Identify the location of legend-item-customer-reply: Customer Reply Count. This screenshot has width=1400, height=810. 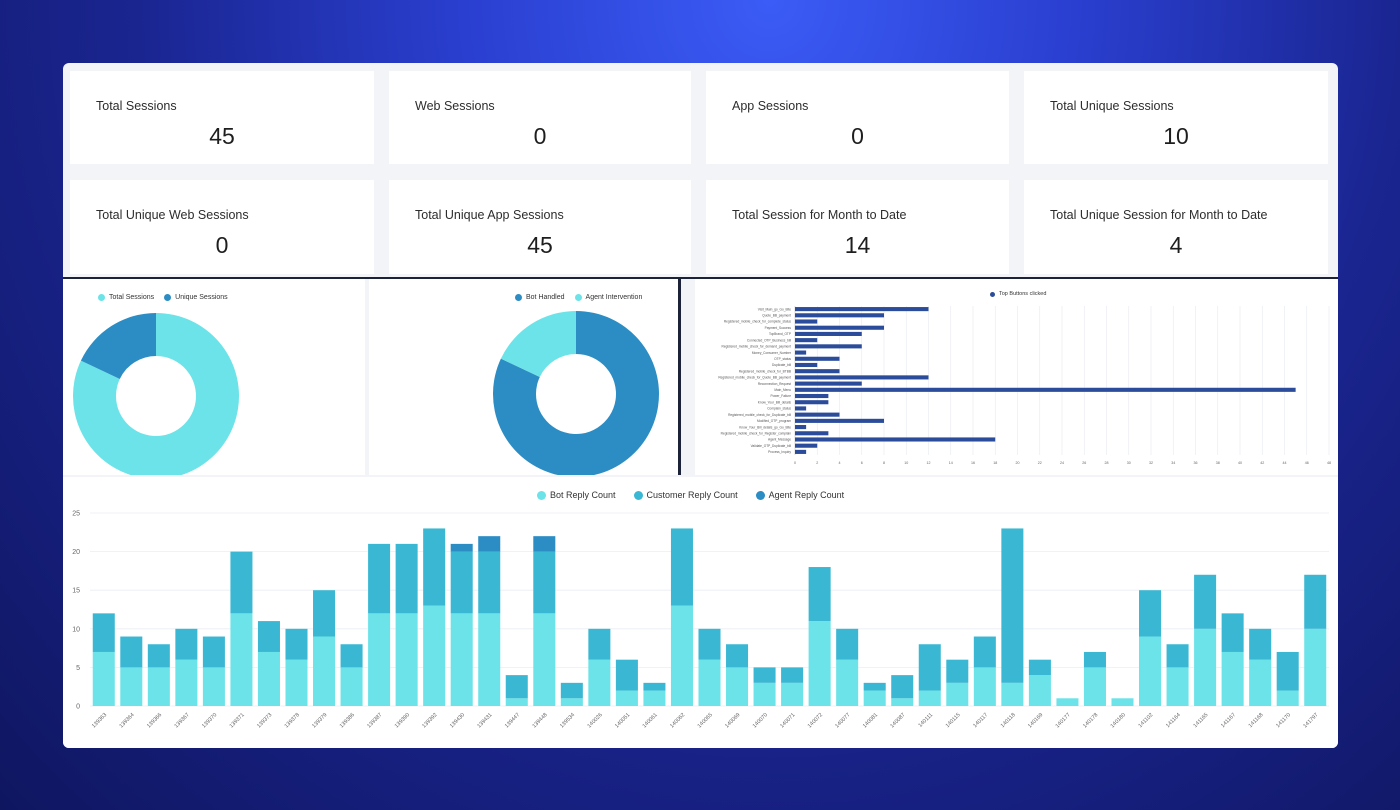
(685, 495).